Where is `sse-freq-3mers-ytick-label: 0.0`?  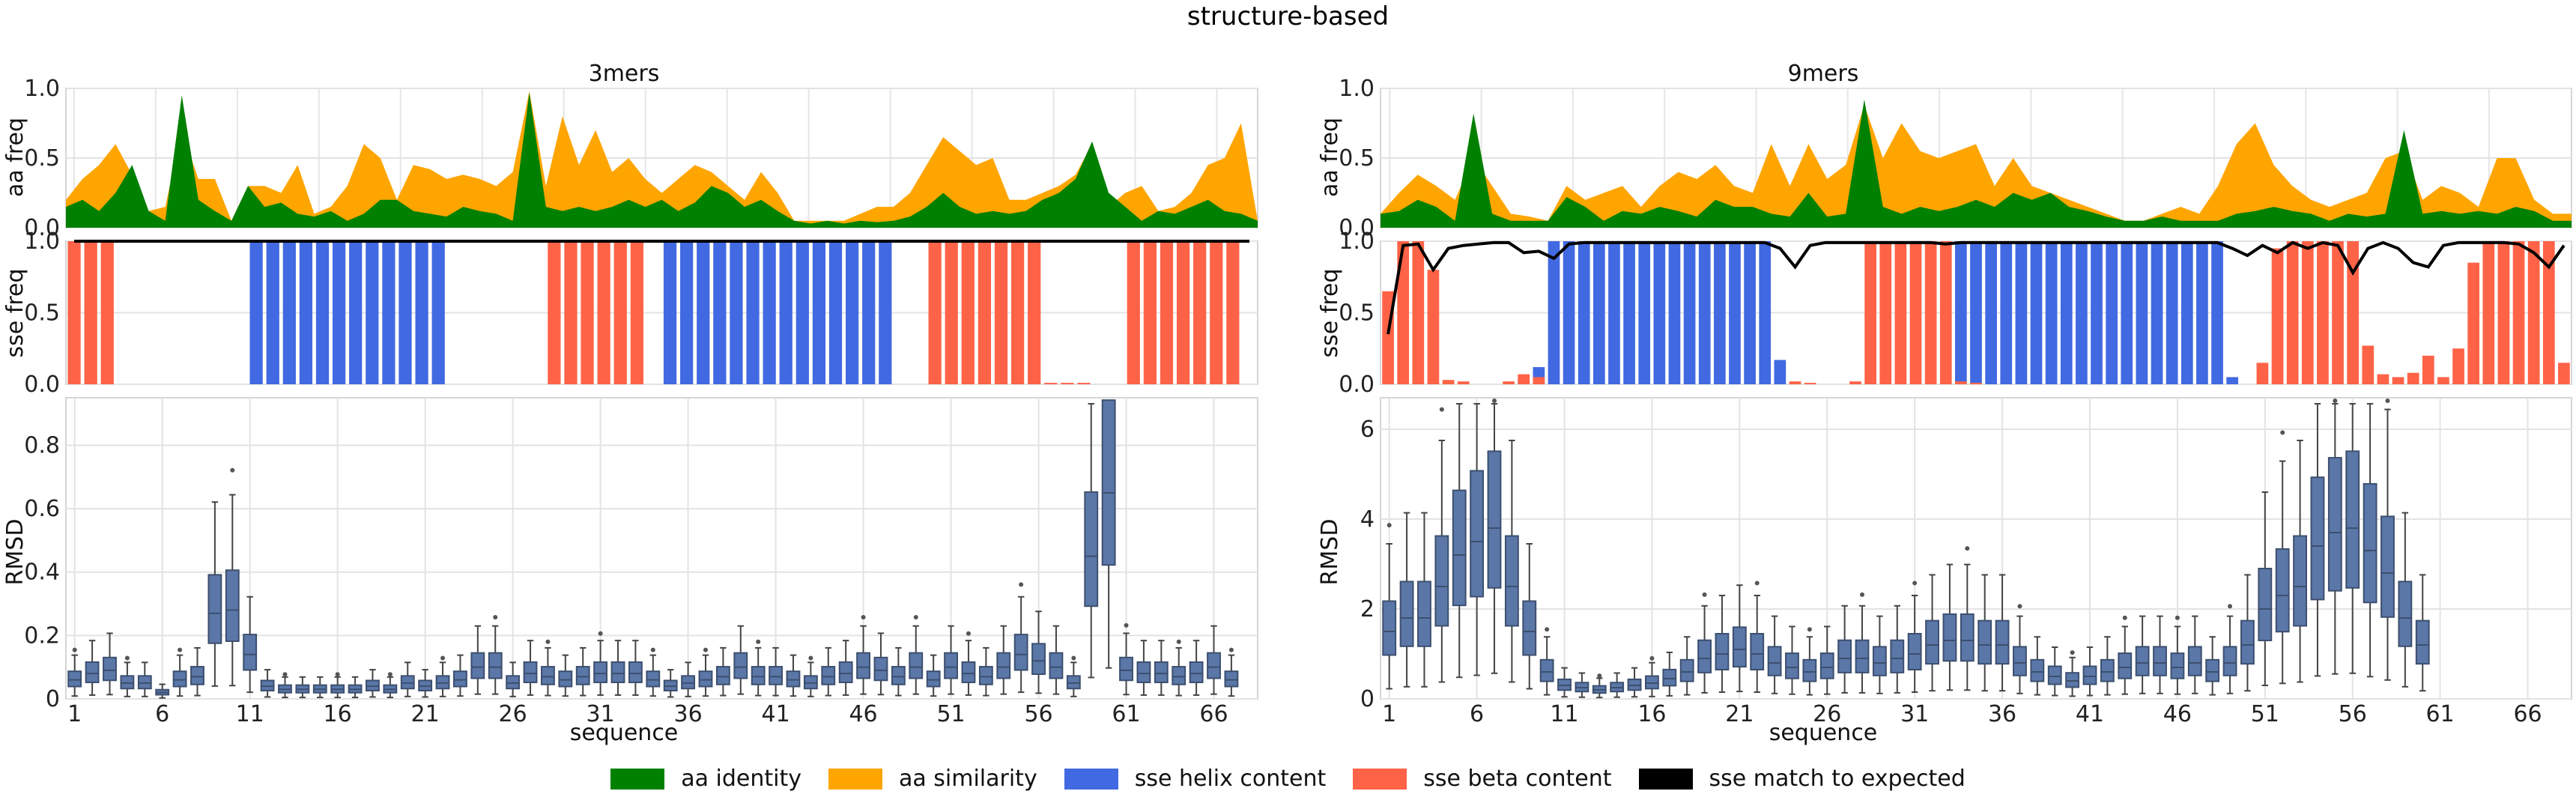 sse-freq-3mers-ytick-label: 0.0 is located at coordinates (42, 385).